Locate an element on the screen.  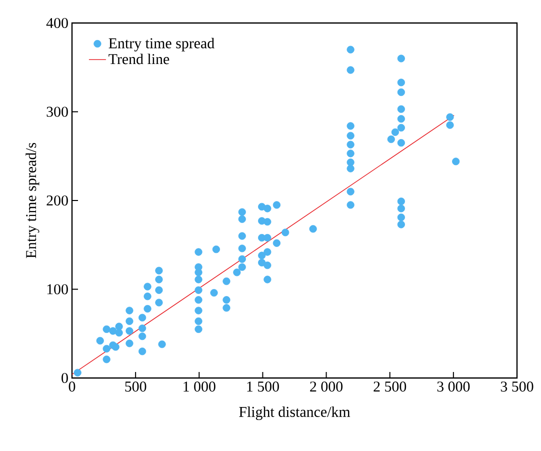
x-tick-label: 1 000 is located at coordinates (200, 387).